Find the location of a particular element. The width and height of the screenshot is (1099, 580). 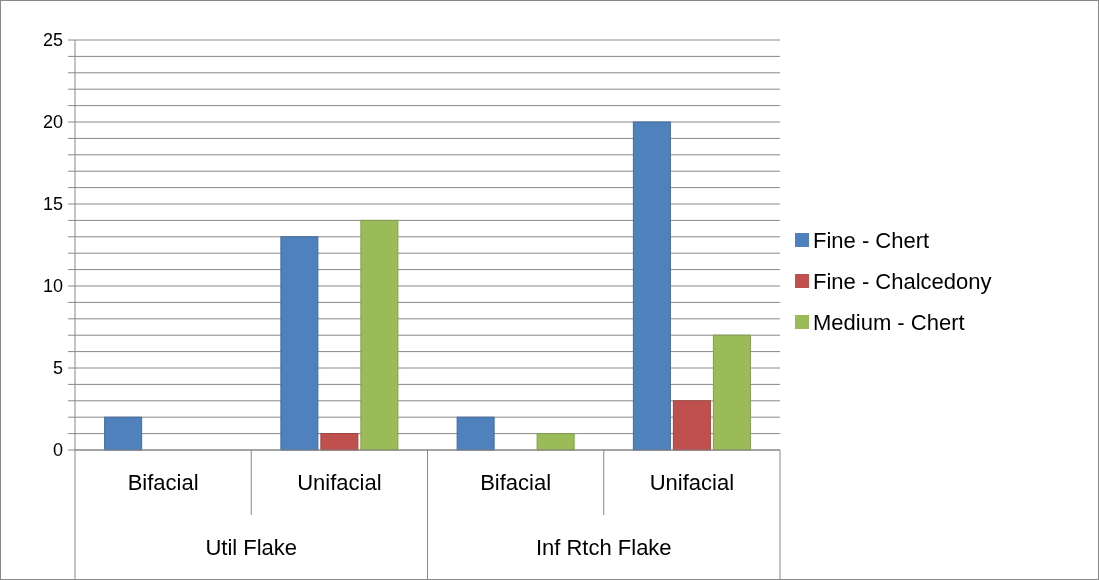

y-tick-label: 5 is located at coordinates (57, 368).